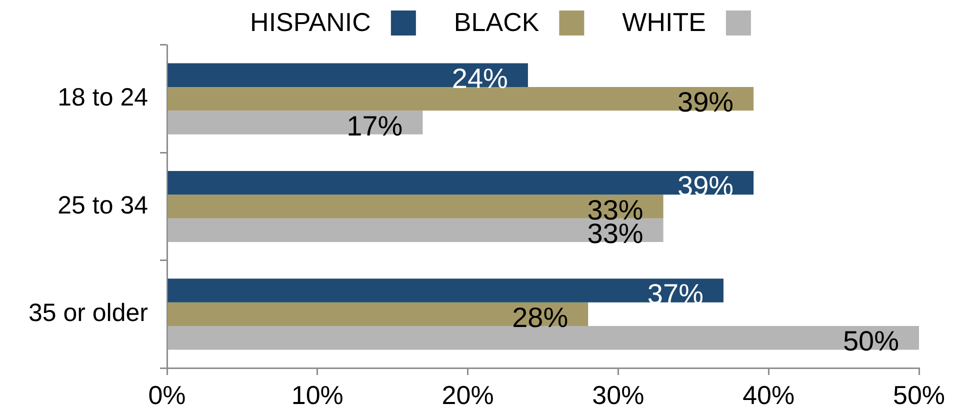 The height and width of the screenshot is (416, 961). What do you see at coordinates (480, 78) in the screenshot?
I see `data-label: 24%` at bounding box center [480, 78].